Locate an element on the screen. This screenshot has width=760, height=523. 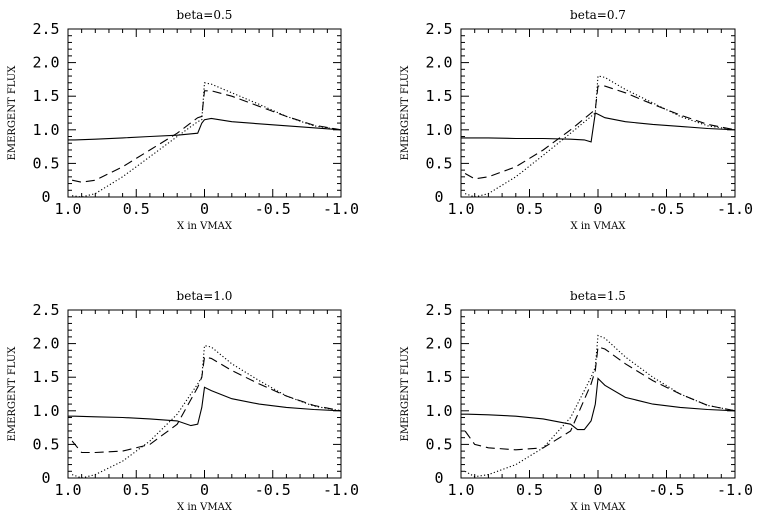
chart-title: beta=0.5 is located at coordinates (205, 15).